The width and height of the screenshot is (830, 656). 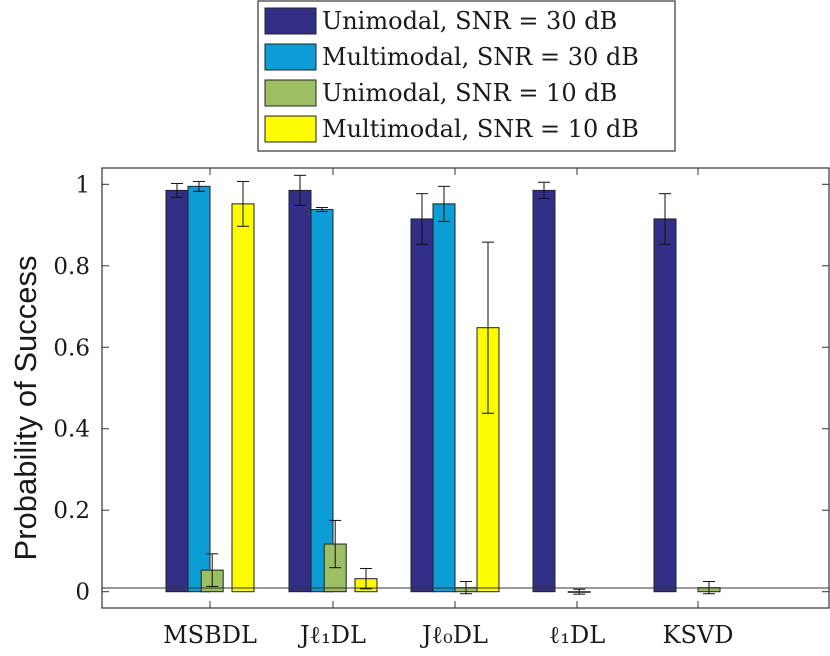 What do you see at coordinates (469, 93) in the screenshot?
I see `legend-label: Unimodal, SNR = 10 dB` at bounding box center [469, 93].